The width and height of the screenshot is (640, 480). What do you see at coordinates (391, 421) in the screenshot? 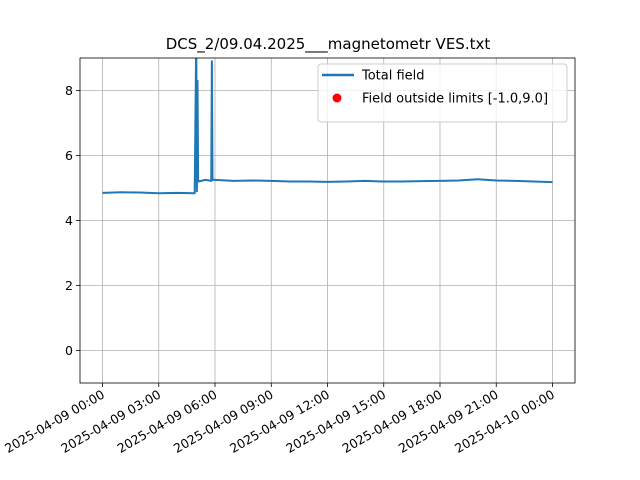
I see `x-tick-label: 2025-04-09 18:00` at bounding box center [391, 421].